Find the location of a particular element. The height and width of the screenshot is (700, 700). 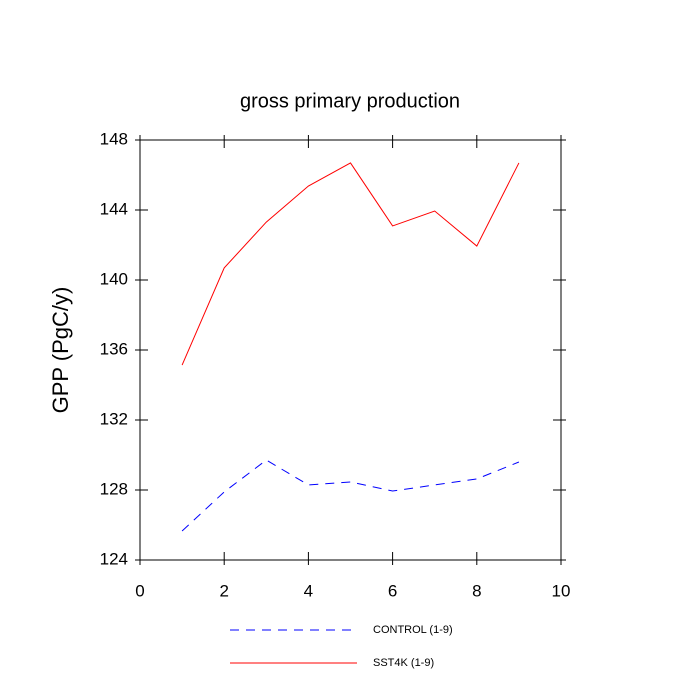

y-axis-label: GPP (PgC/y) is located at coordinates (60, 350).